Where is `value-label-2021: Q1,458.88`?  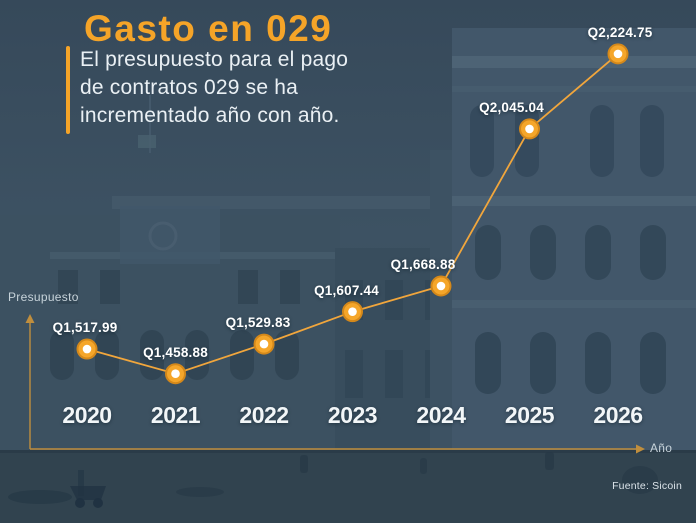 value-label-2021: Q1,458.88 is located at coordinates (175, 352).